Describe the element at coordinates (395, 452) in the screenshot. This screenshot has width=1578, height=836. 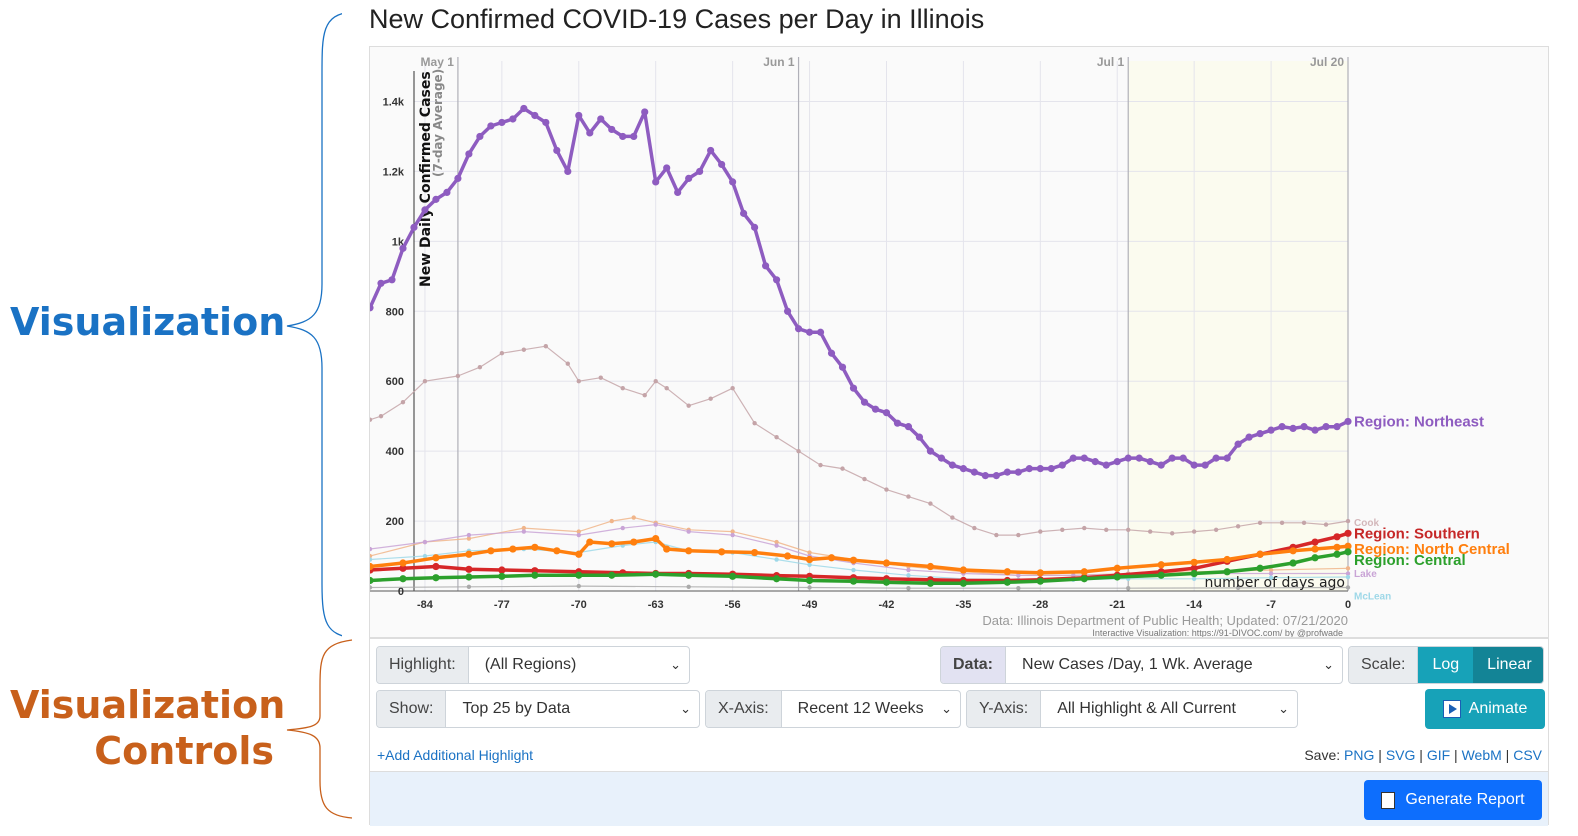
I see `y-tick-label: 400` at that location.